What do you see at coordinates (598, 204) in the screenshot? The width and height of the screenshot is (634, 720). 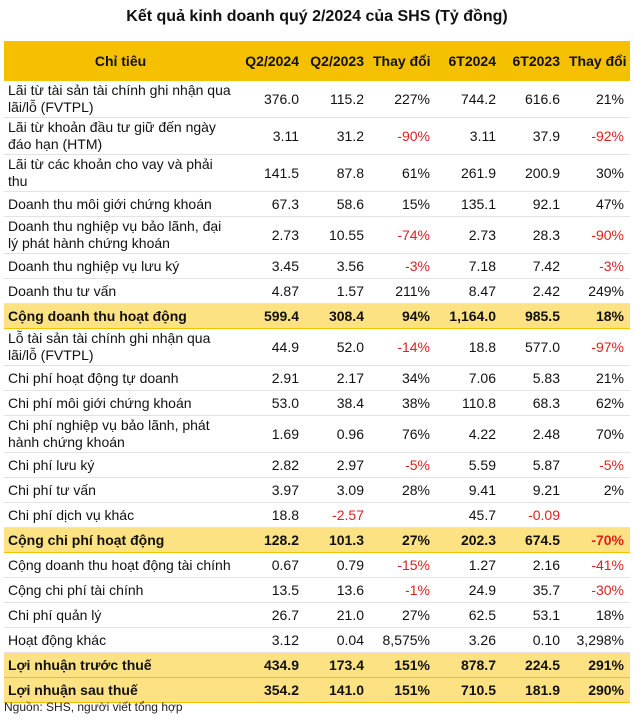 I see `6m-change-value: 47%` at bounding box center [598, 204].